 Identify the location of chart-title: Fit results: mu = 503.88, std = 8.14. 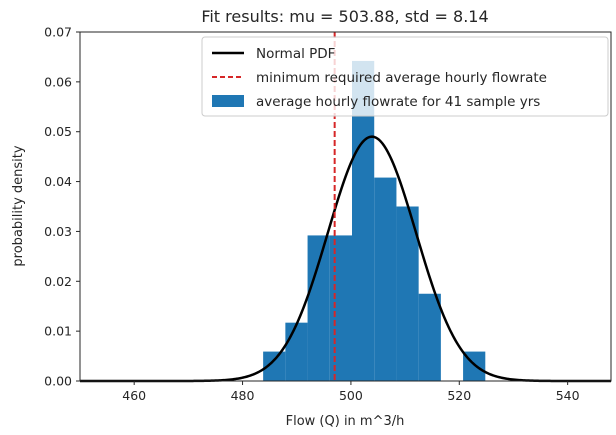
(344, 16).